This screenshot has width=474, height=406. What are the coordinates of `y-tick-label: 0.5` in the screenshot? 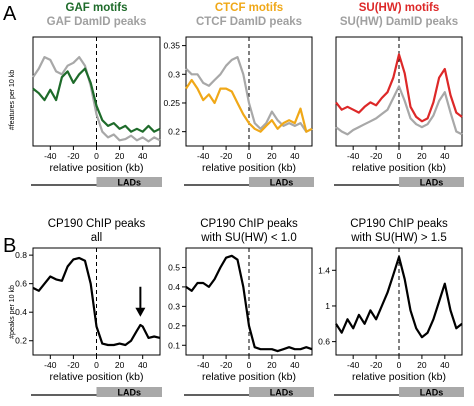 It's located at (174, 267).